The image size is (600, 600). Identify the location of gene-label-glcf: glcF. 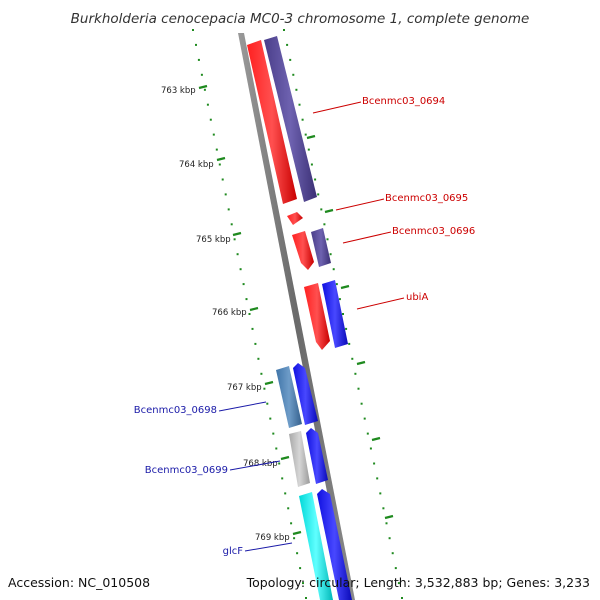
(233, 551).